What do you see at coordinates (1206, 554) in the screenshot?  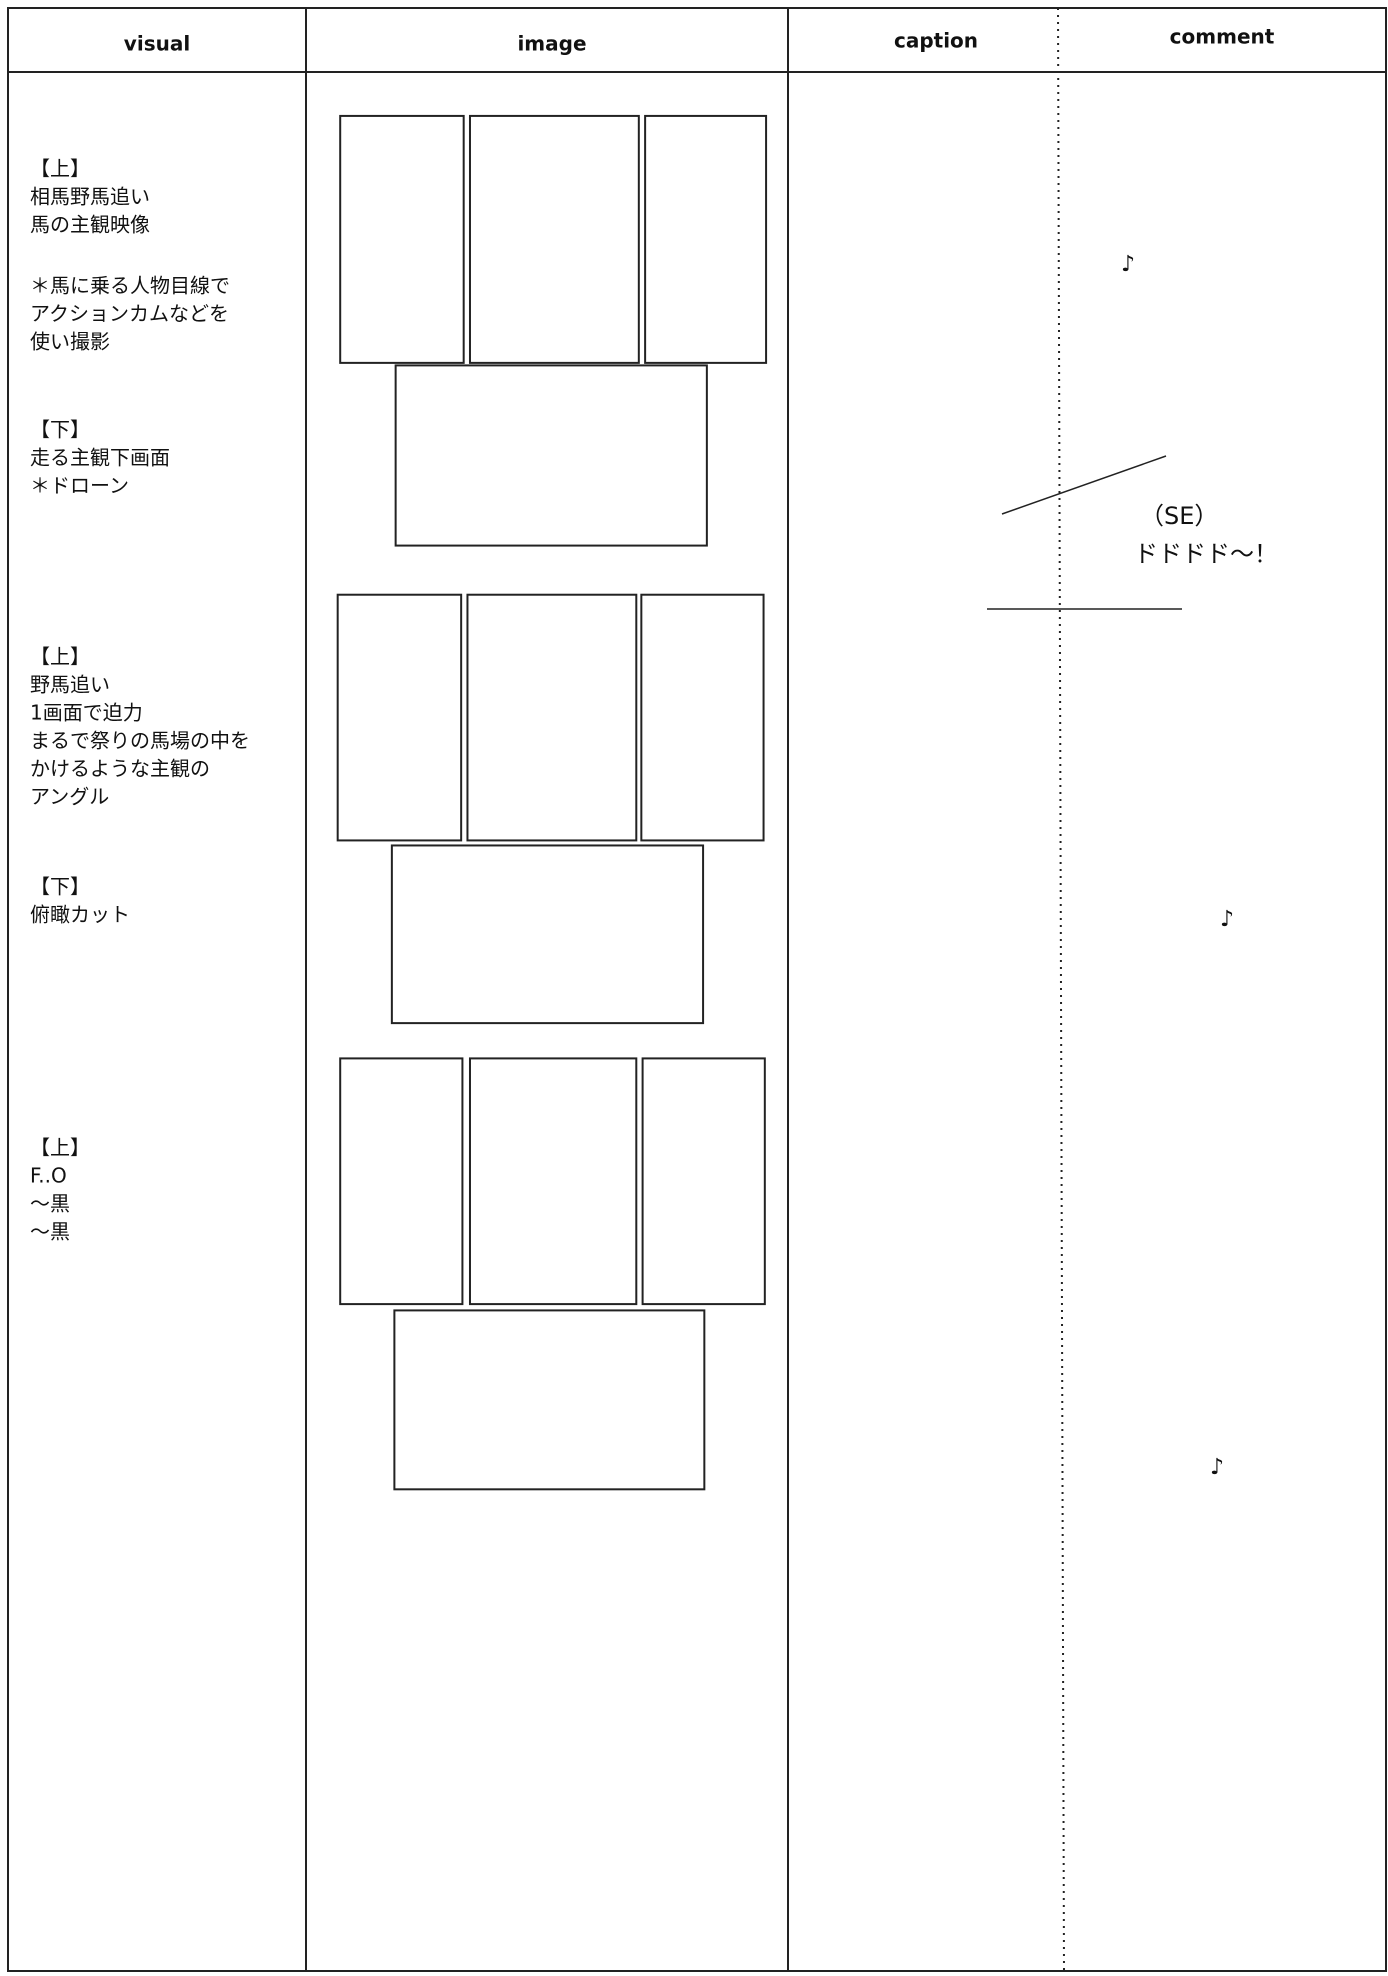 I see `comment: ドドドド～！` at bounding box center [1206, 554].